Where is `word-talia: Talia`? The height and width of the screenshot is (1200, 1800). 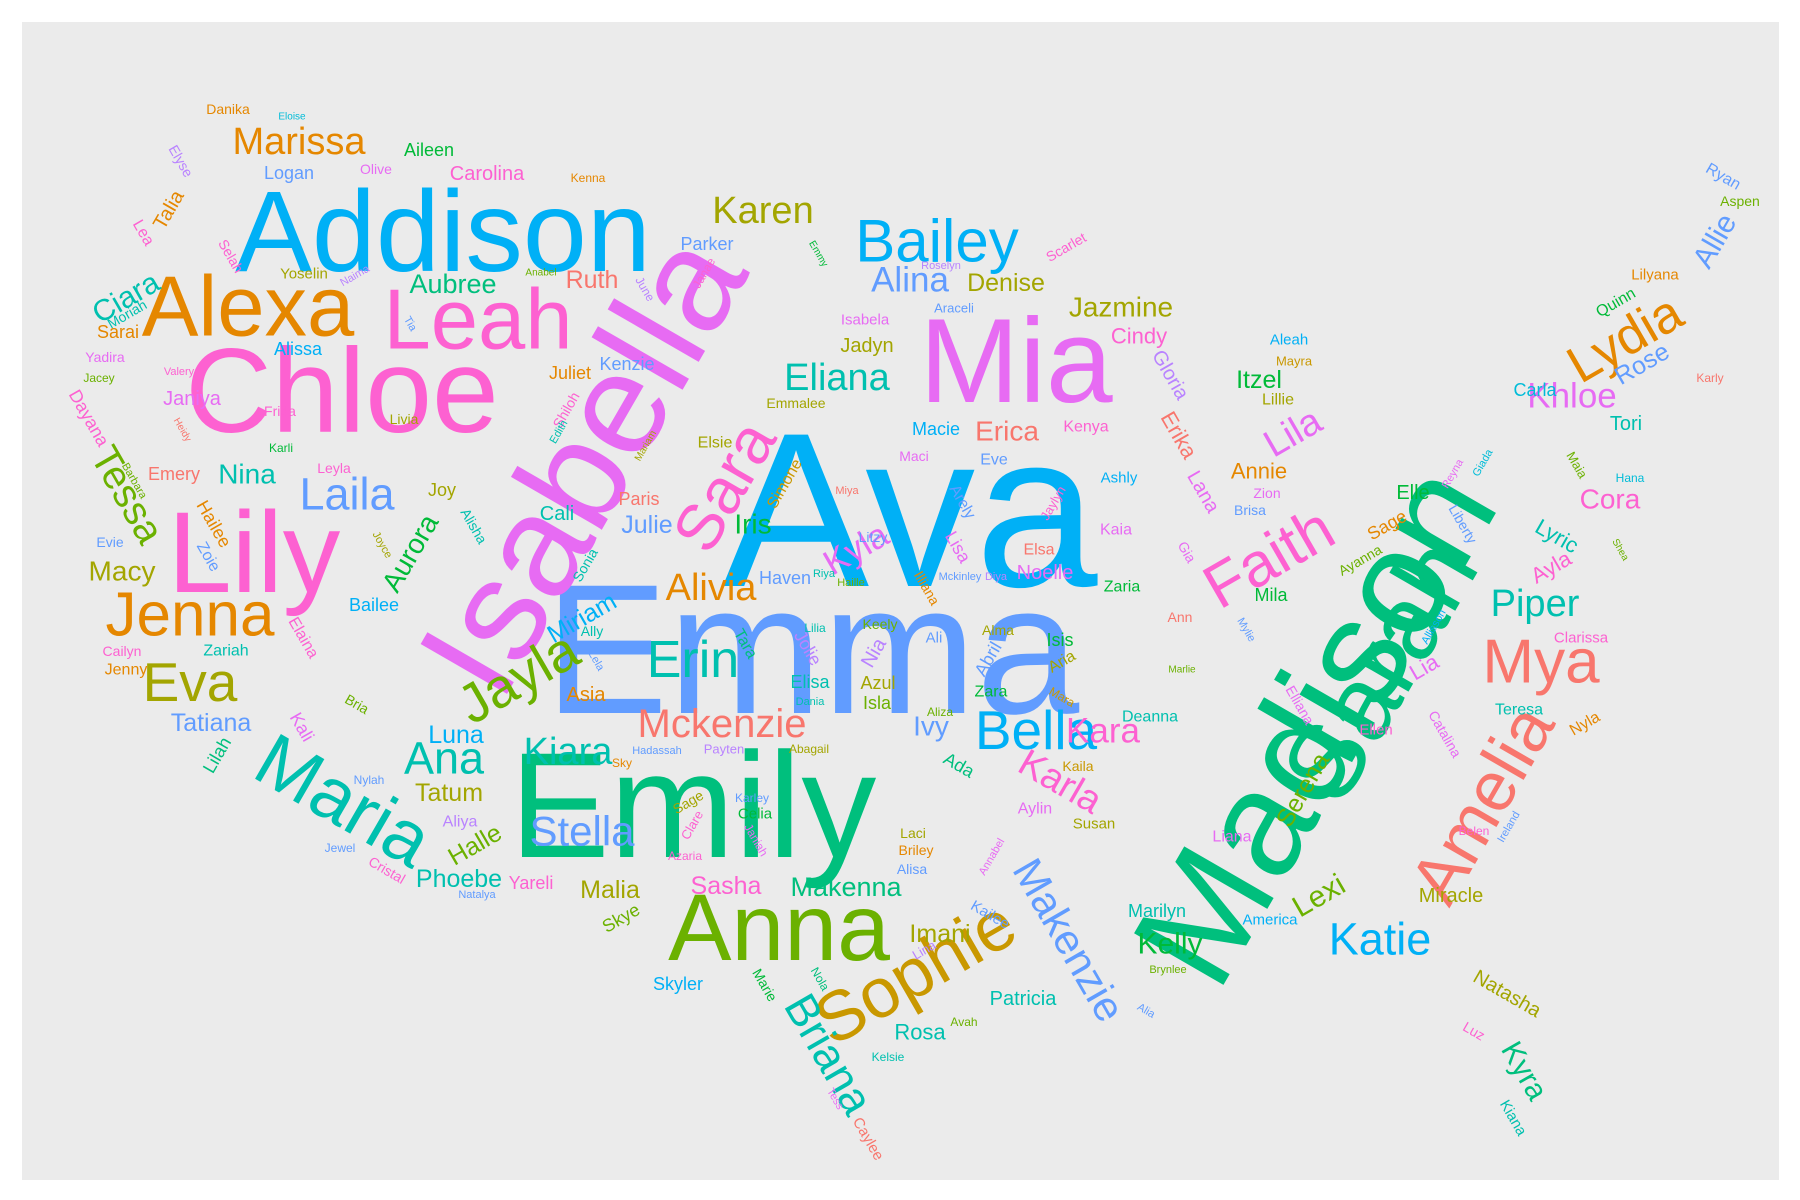
word-talia: Talia is located at coordinates (169, 209).